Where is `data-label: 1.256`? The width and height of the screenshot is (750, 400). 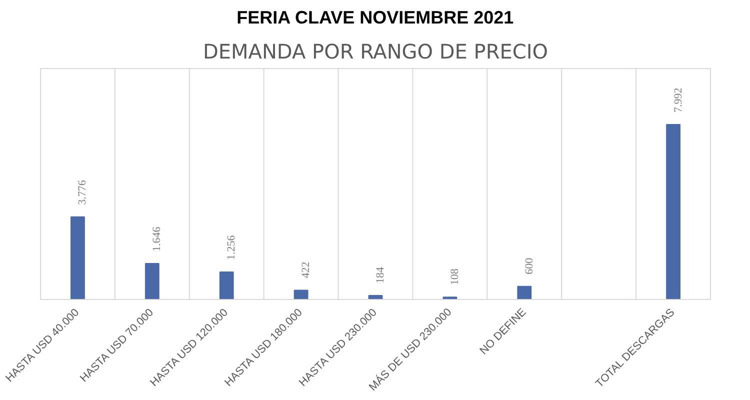 data-label: 1.256 is located at coordinates (232, 247).